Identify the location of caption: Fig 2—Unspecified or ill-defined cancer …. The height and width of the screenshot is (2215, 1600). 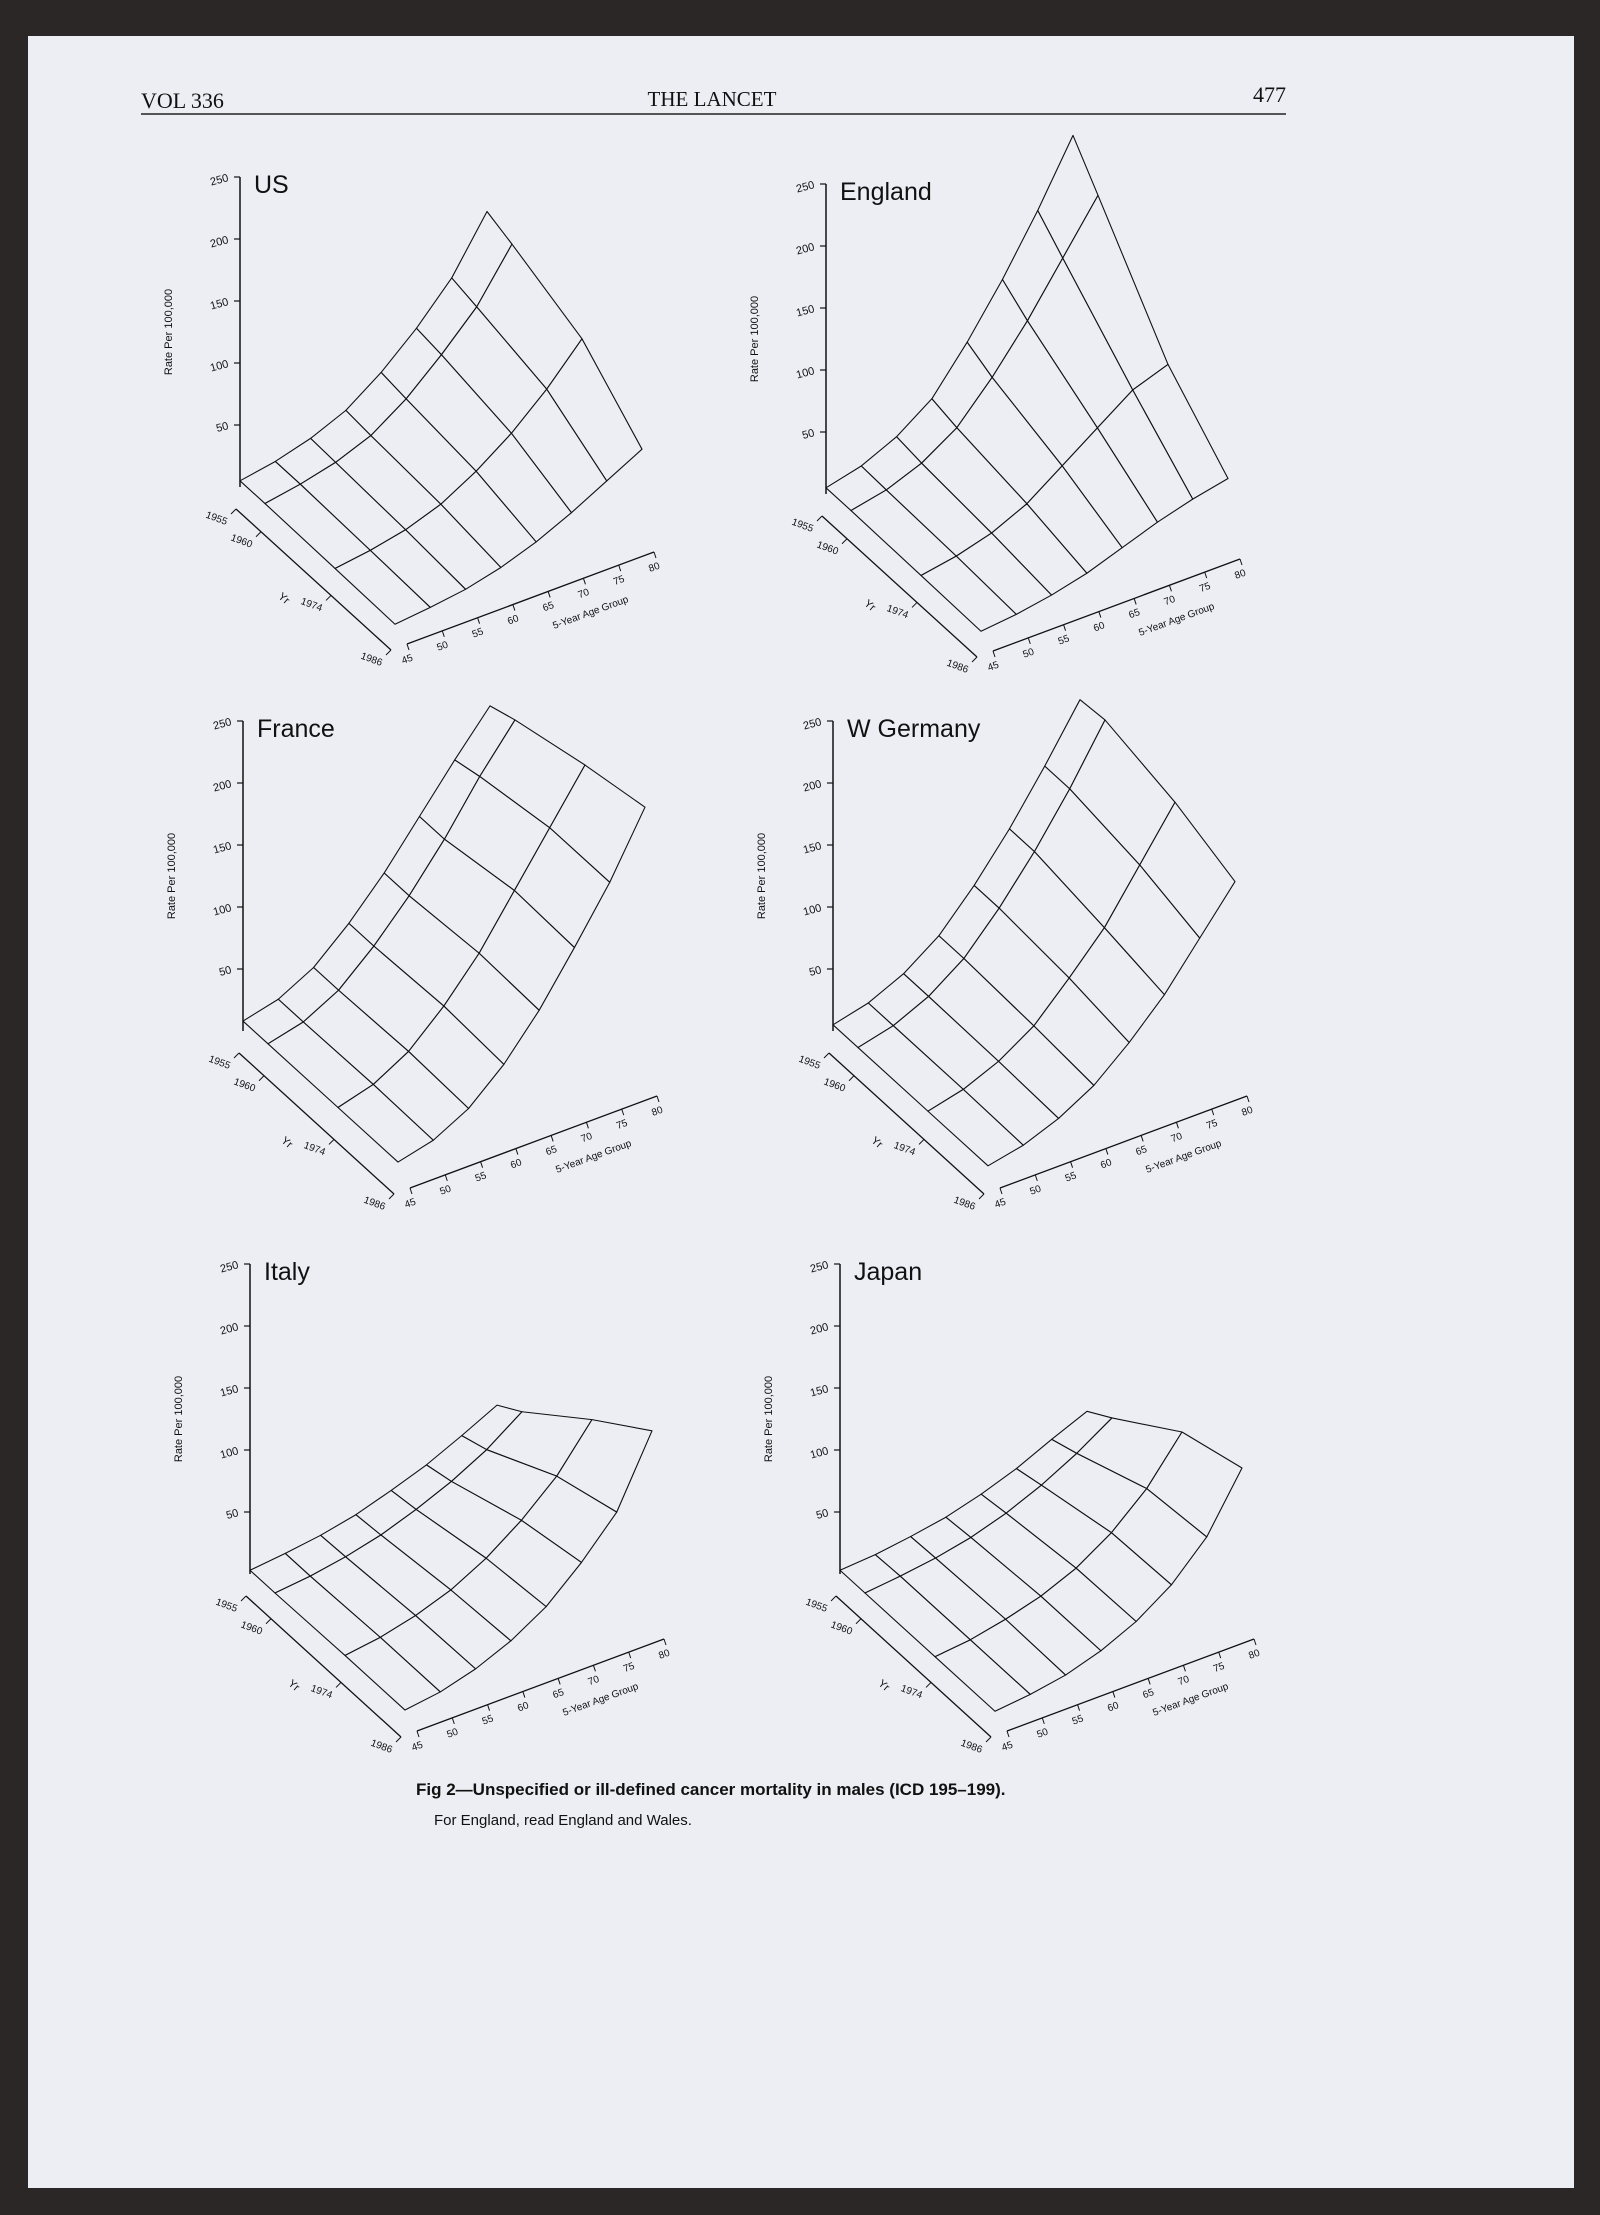
(711, 1789).